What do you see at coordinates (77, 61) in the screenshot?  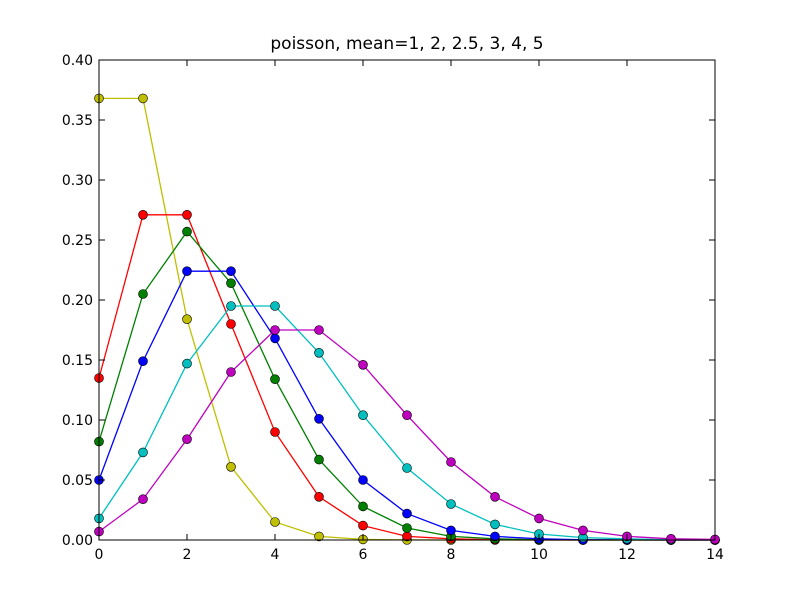 I see `y-tick-label: 0.40` at bounding box center [77, 61].